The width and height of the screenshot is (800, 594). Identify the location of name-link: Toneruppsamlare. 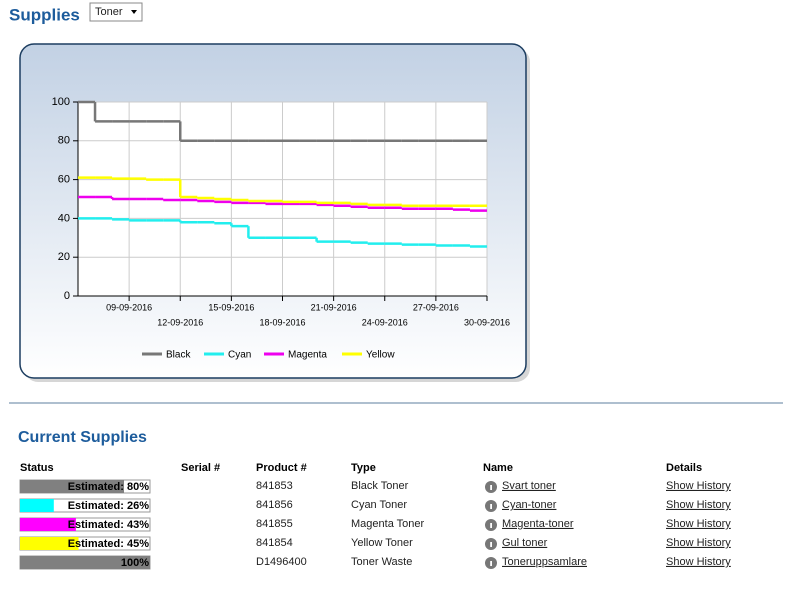
(544, 562).